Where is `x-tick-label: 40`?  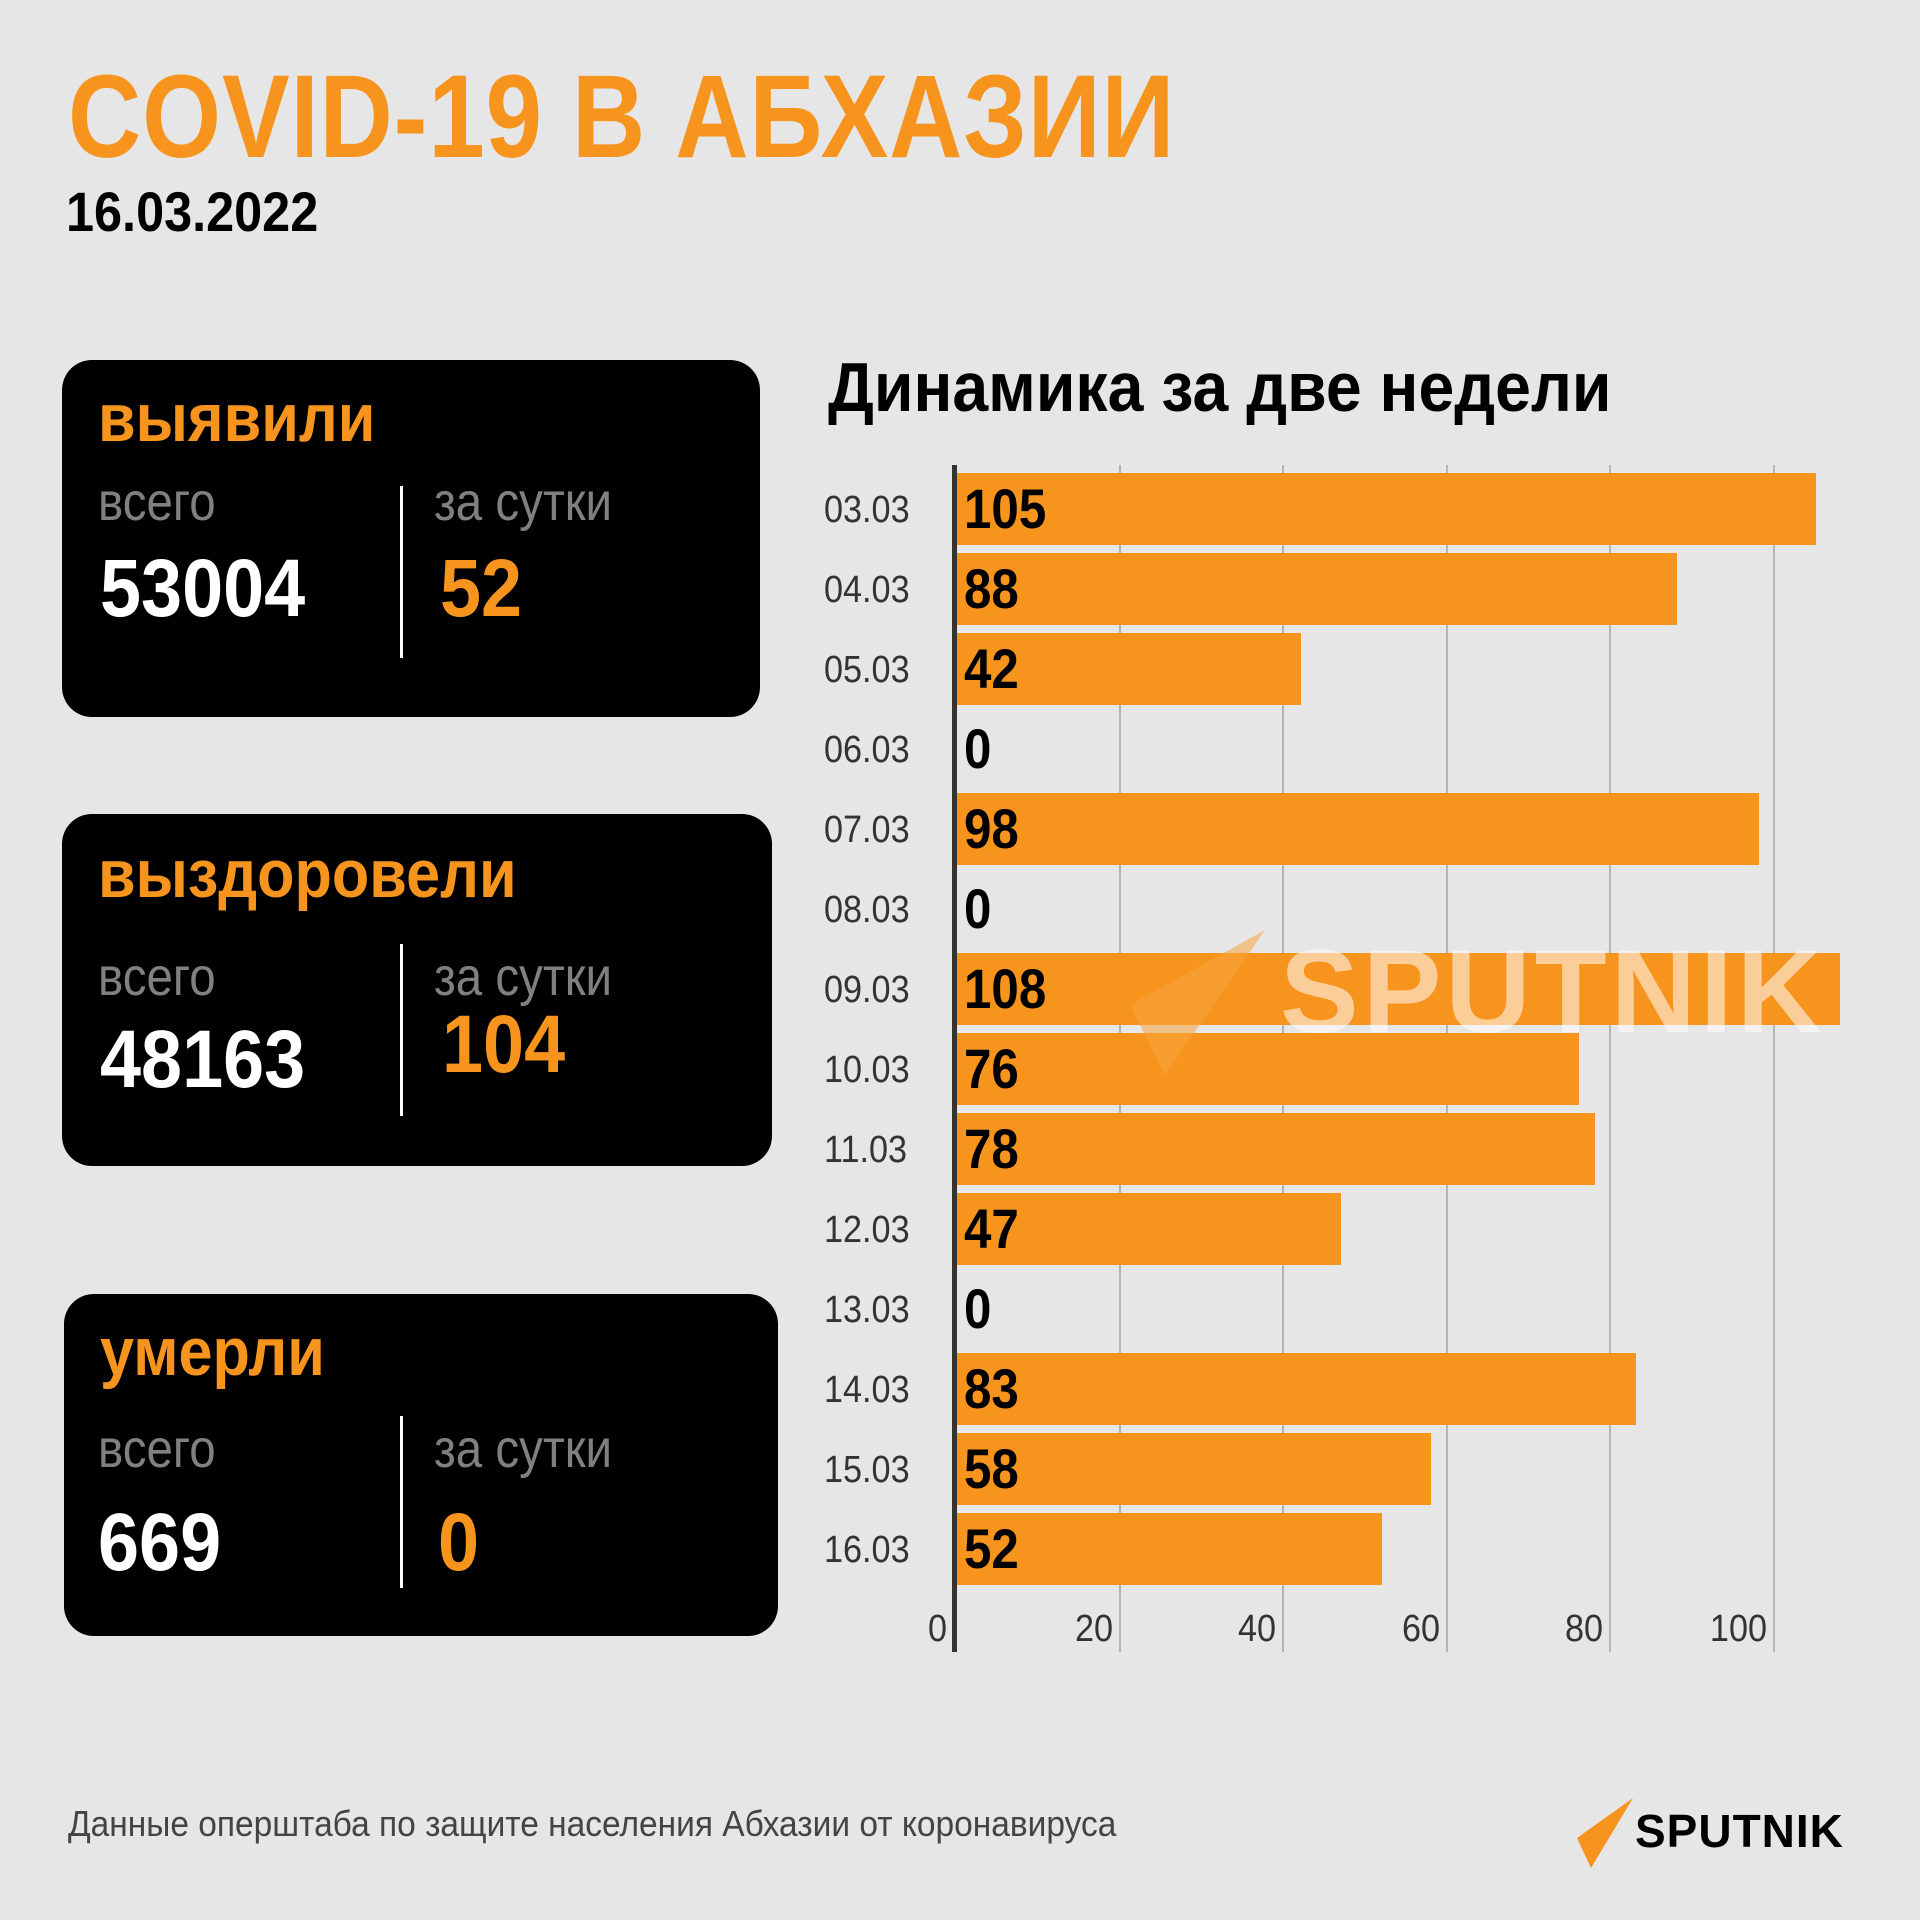 x-tick-label: 40 is located at coordinates (1257, 1629).